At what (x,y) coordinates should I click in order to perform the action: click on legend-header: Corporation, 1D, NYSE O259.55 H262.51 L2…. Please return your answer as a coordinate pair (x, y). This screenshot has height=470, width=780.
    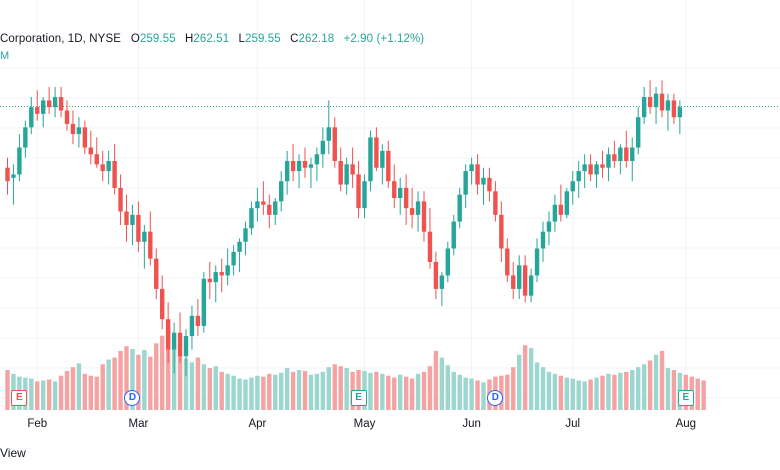
    Looking at the image, I should click on (212, 39).